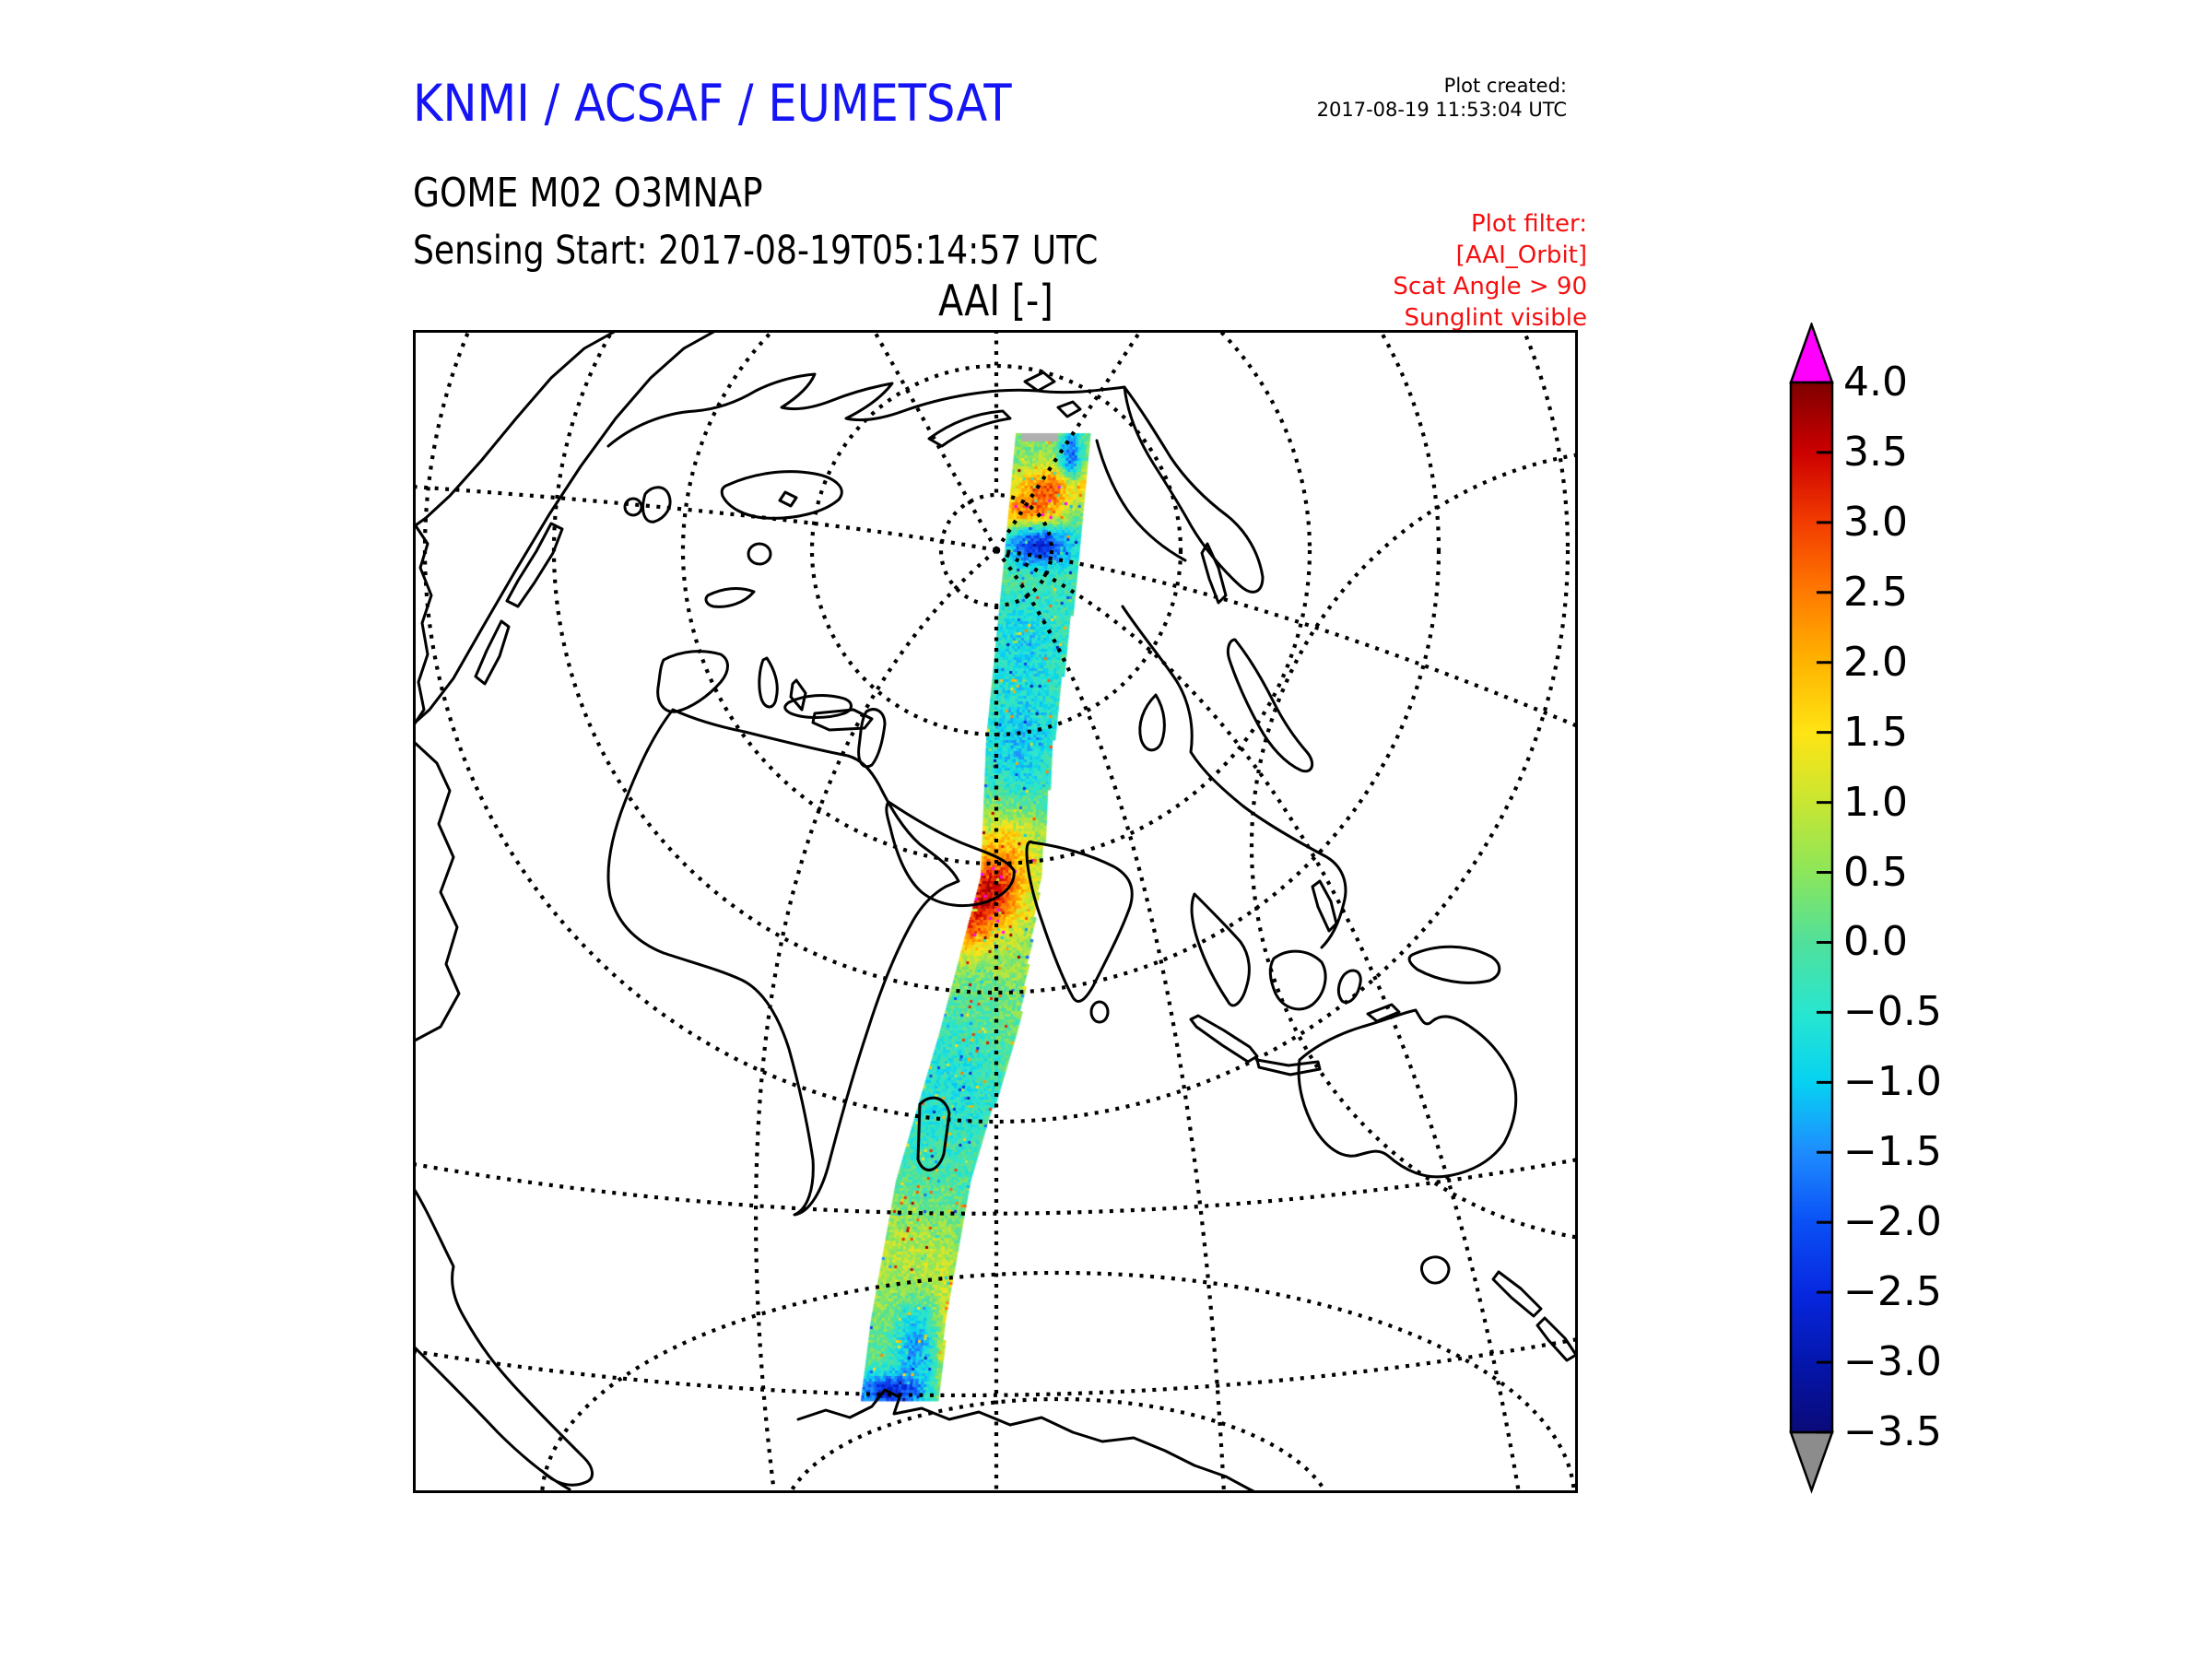  Describe the element at coordinates (1875, 942) in the screenshot. I see `colorbar-tick-label: 0.0` at that location.